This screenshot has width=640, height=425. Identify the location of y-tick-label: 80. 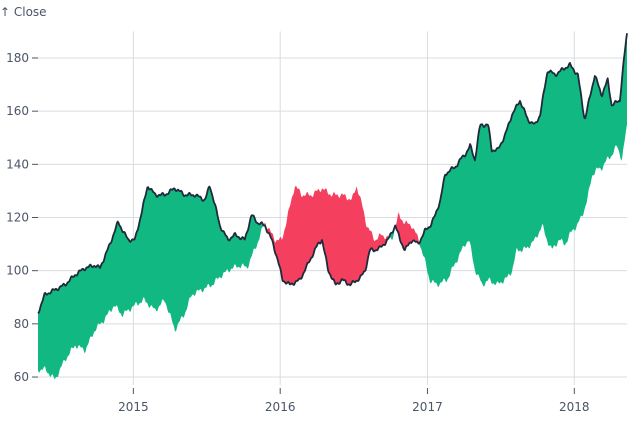
(21, 324).